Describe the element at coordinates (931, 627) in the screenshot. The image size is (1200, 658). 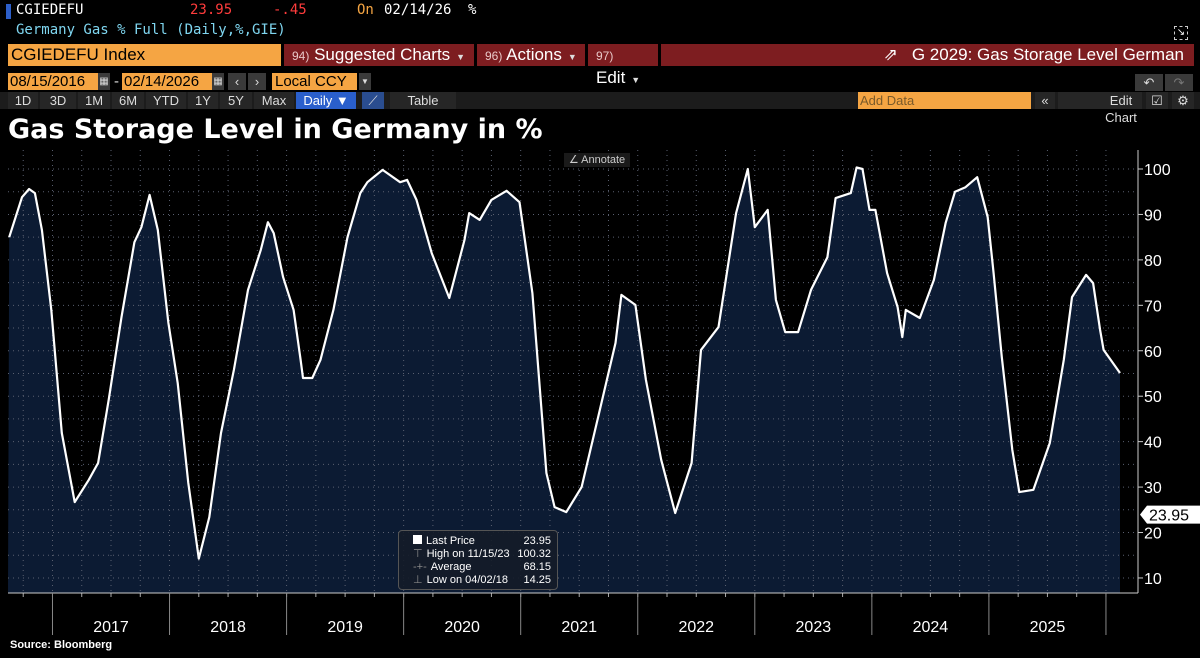
I see `x-tick-label: 2024` at that location.